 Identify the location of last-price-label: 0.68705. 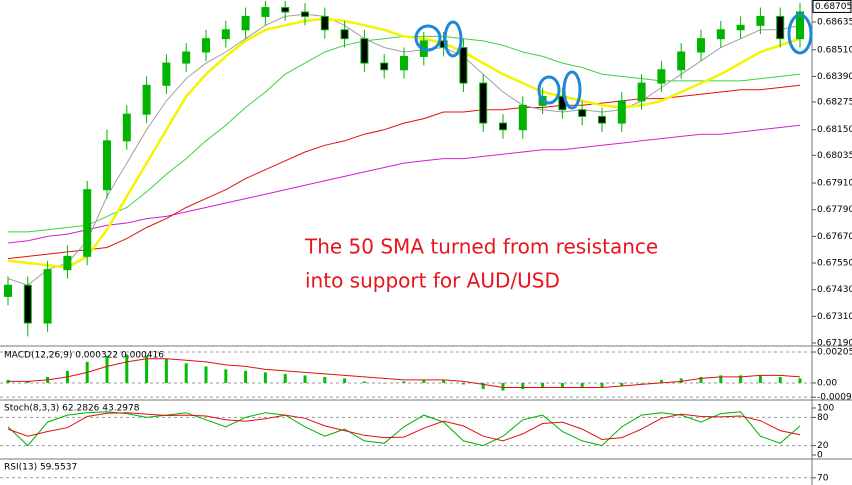
(833, 7).